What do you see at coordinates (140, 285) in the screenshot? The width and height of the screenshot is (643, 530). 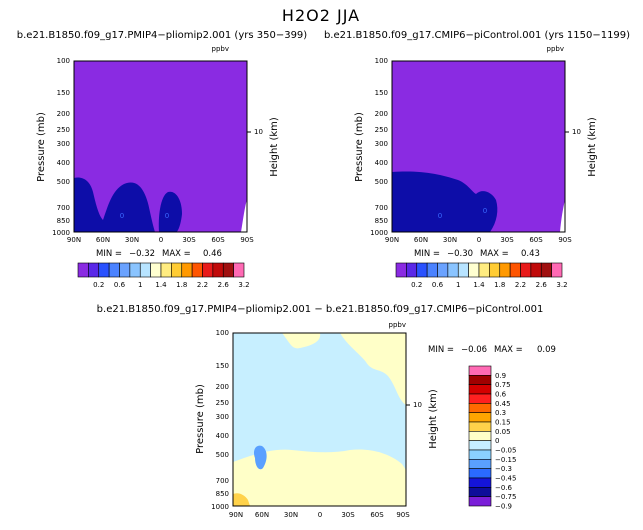 I see `colorbar-label: 1` at bounding box center [140, 285].